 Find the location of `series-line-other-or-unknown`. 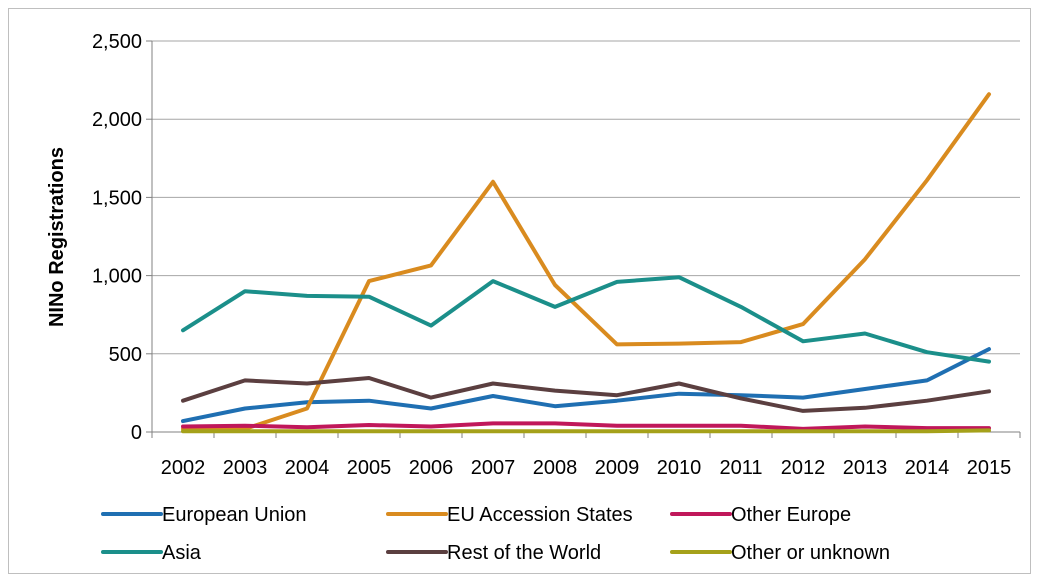

series-line-other-or-unknown is located at coordinates (586, 431).